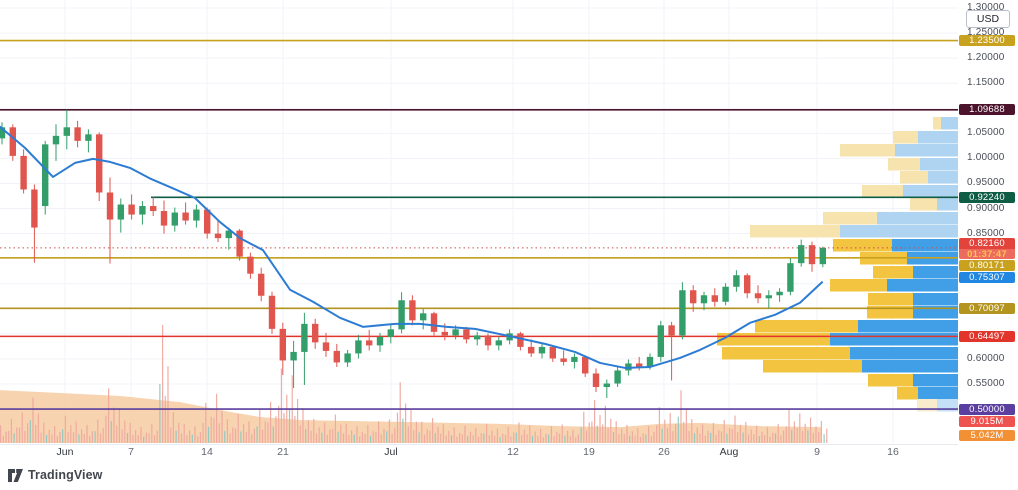 The image size is (1018, 490). I want to click on currency-toggle-button: USD, so click(988, 19).